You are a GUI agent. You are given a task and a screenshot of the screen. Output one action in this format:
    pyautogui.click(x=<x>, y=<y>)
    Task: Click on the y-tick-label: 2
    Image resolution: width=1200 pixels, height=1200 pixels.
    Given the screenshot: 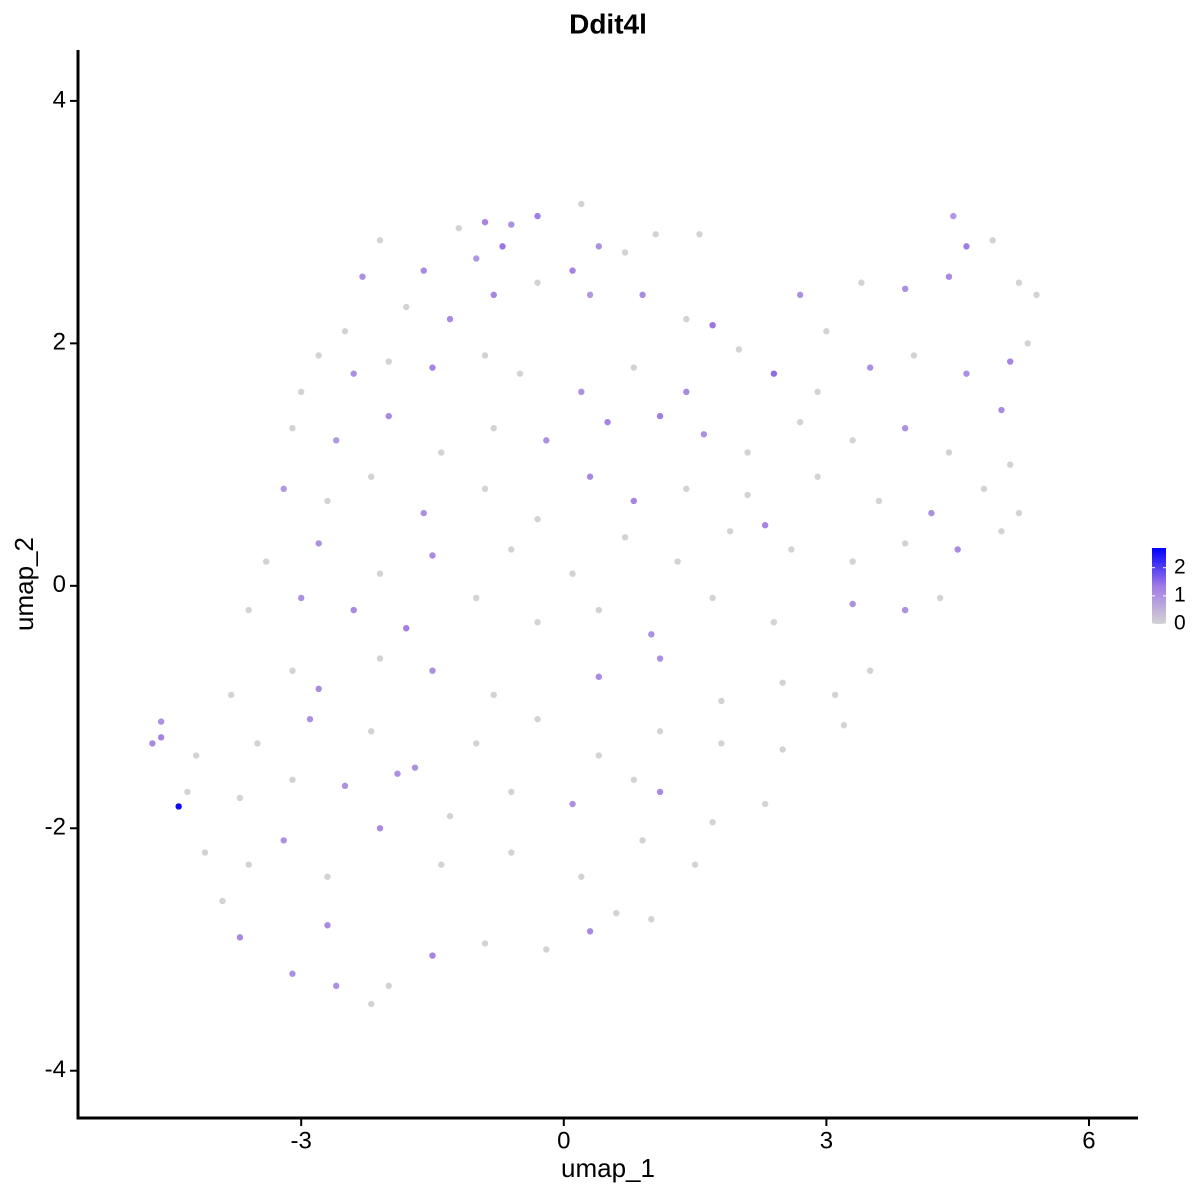 What is the action you would take?
    pyautogui.click(x=59, y=342)
    